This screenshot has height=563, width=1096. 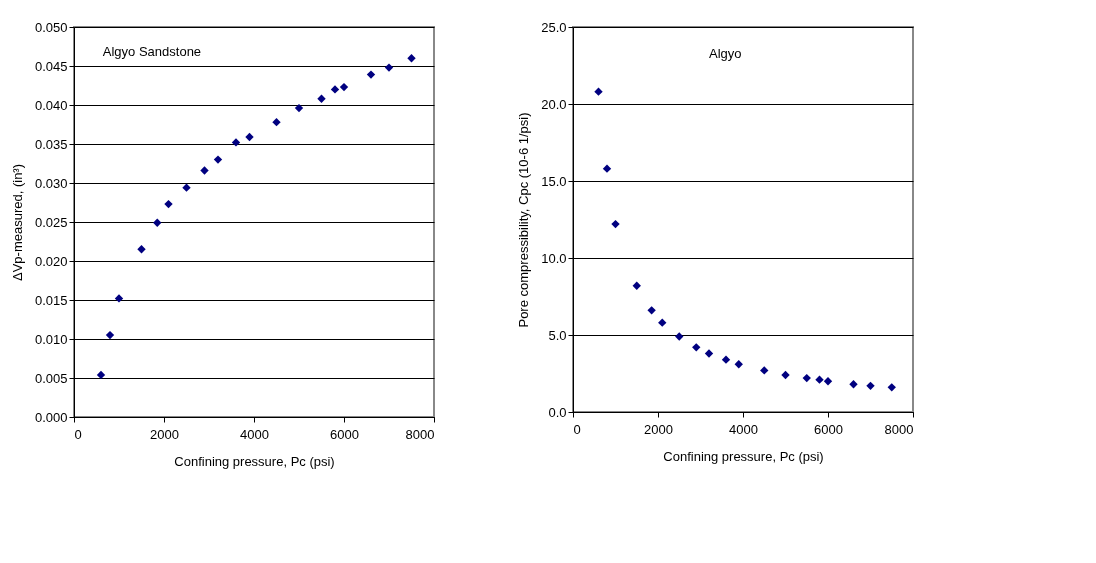 I want to click on y-axis-title: ΔVp-measured, (in³), so click(x=17, y=222).